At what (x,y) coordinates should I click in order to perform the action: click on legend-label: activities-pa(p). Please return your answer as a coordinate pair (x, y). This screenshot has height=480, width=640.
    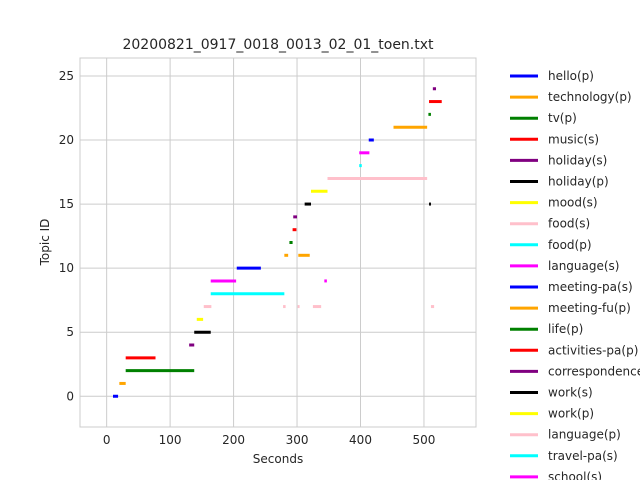
    Looking at the image, I should click on (593, 350).